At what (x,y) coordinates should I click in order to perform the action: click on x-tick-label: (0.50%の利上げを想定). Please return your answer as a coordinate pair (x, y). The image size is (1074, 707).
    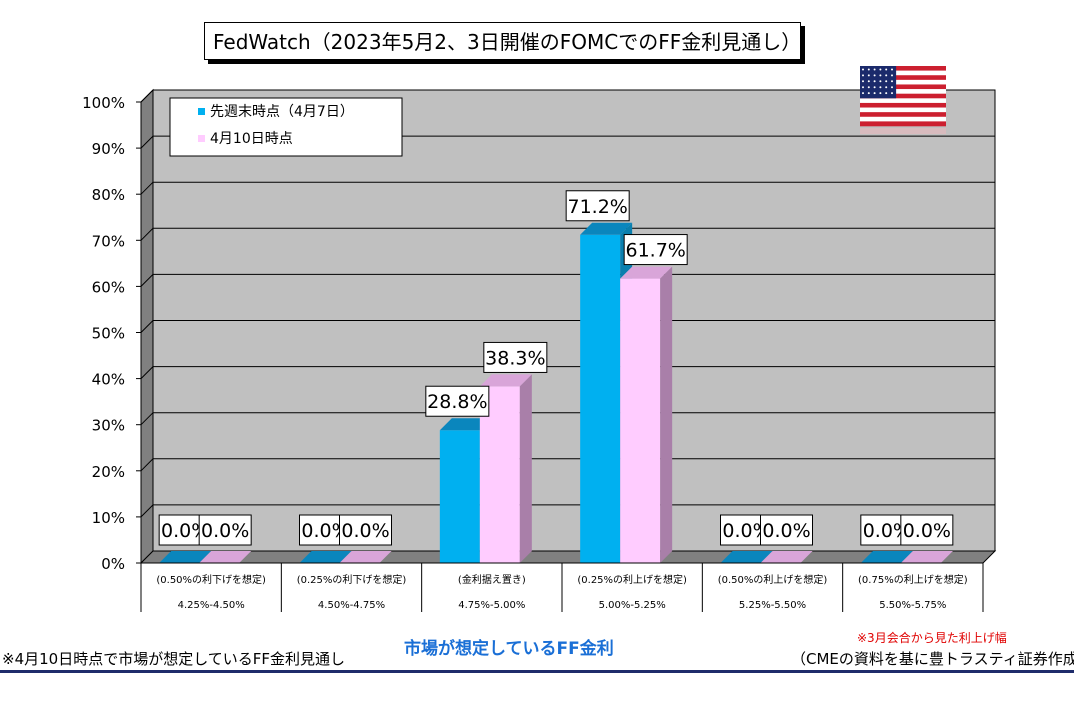
    Looking at the image, I should click on (773, 579).